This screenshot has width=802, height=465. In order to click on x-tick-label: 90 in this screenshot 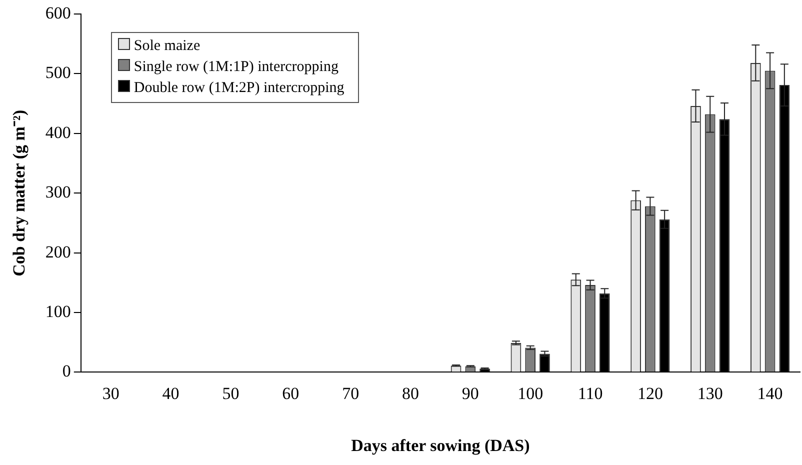, I will do `click(470, 393)`.